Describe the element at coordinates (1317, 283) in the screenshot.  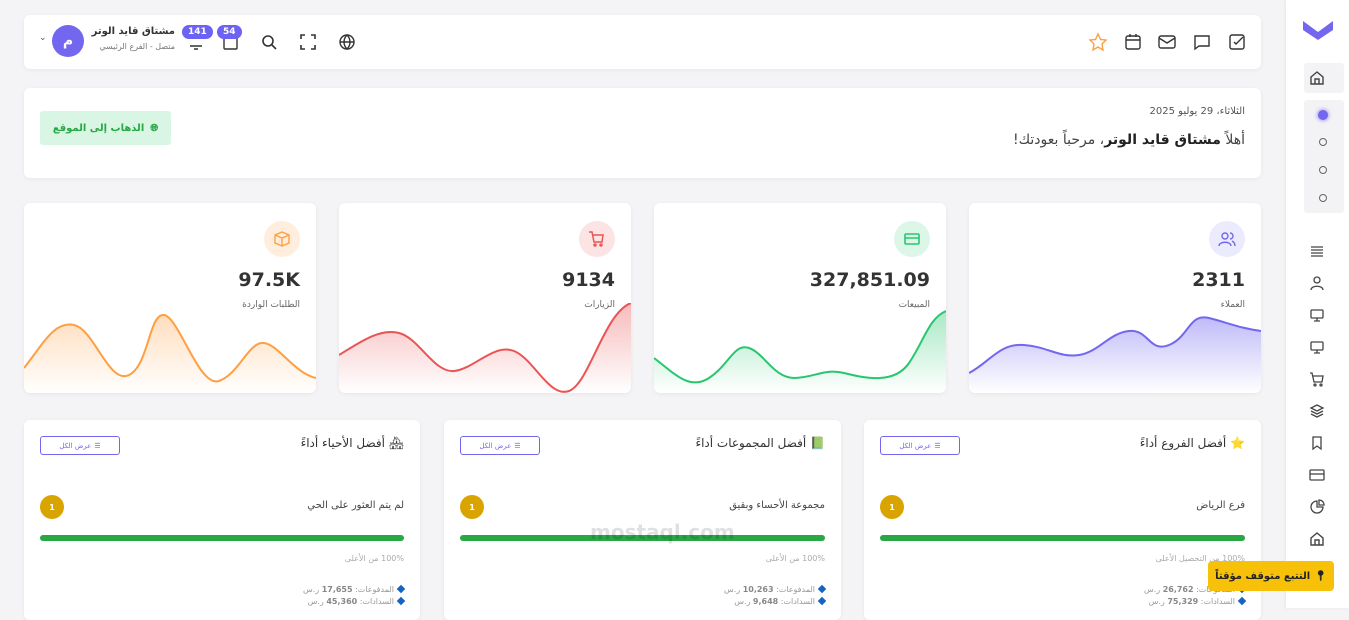
I see `user-icon` at that location.